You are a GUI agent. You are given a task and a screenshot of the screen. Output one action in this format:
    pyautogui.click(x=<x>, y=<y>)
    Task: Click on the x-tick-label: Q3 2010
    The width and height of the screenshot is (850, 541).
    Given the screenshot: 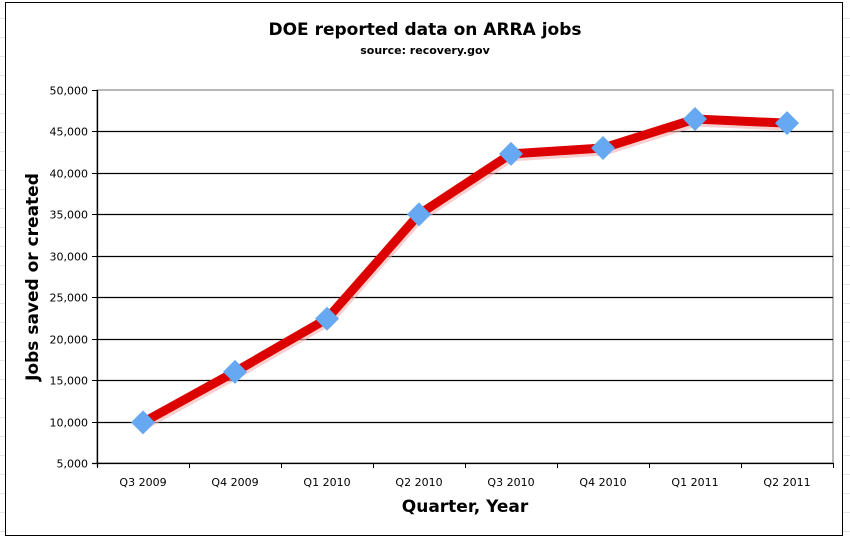 What is the action you would take?
    pyautogui.click(x=510, y=482)
    